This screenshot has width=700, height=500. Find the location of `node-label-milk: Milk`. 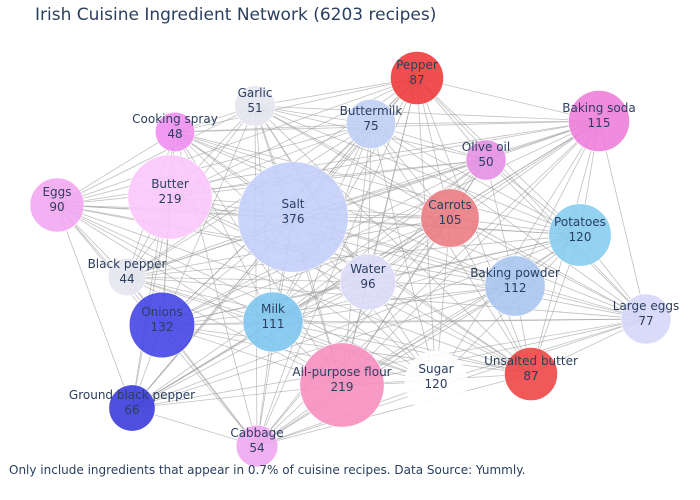

node-label-milk: Milk is located at coordinates (273, 309).